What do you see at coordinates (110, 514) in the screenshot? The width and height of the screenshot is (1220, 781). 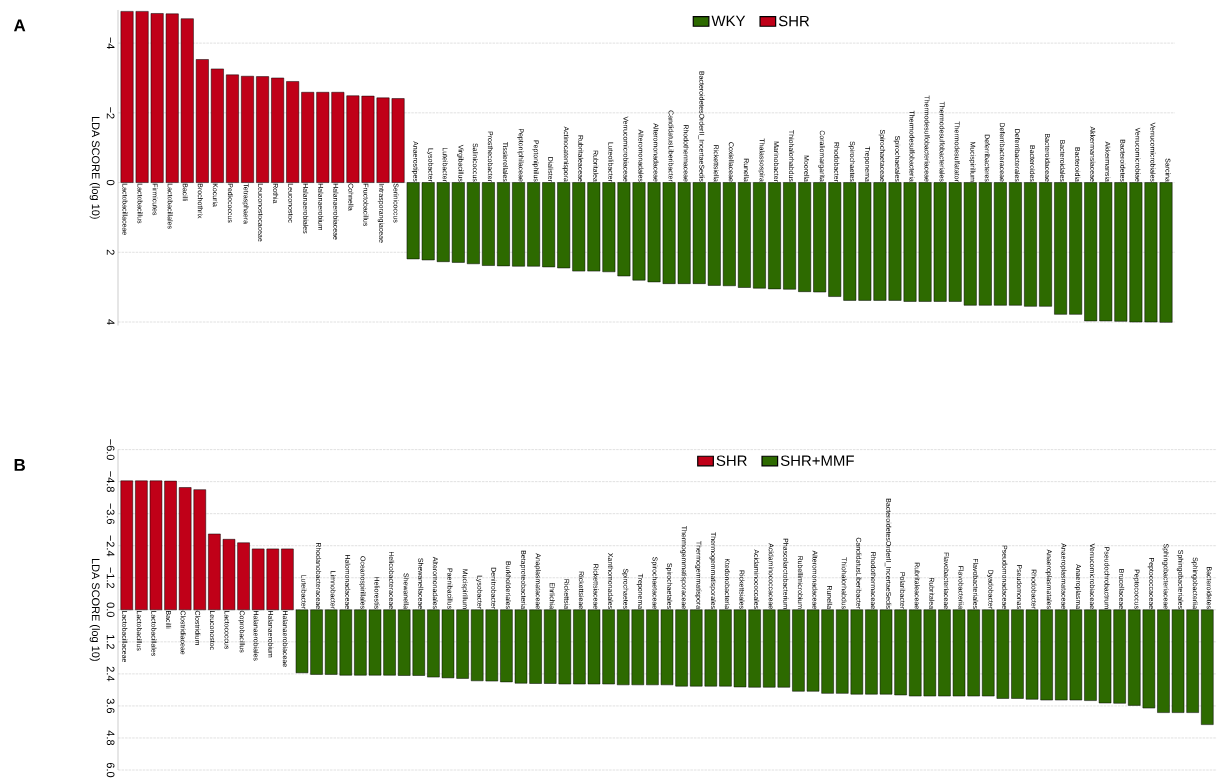 I see `y-tick-label: −3.6` at bounding box center [110, 514].